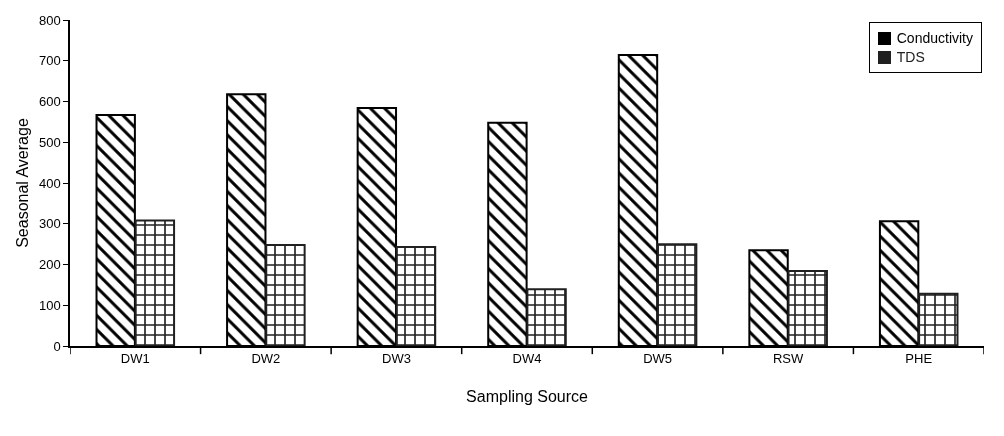 The height and width of the screenshot is (436, 1004). What do you see at coordinates (49, 305) in the screenshot?
I see `y-tick-label: 100` at bounding box center [49, 305].